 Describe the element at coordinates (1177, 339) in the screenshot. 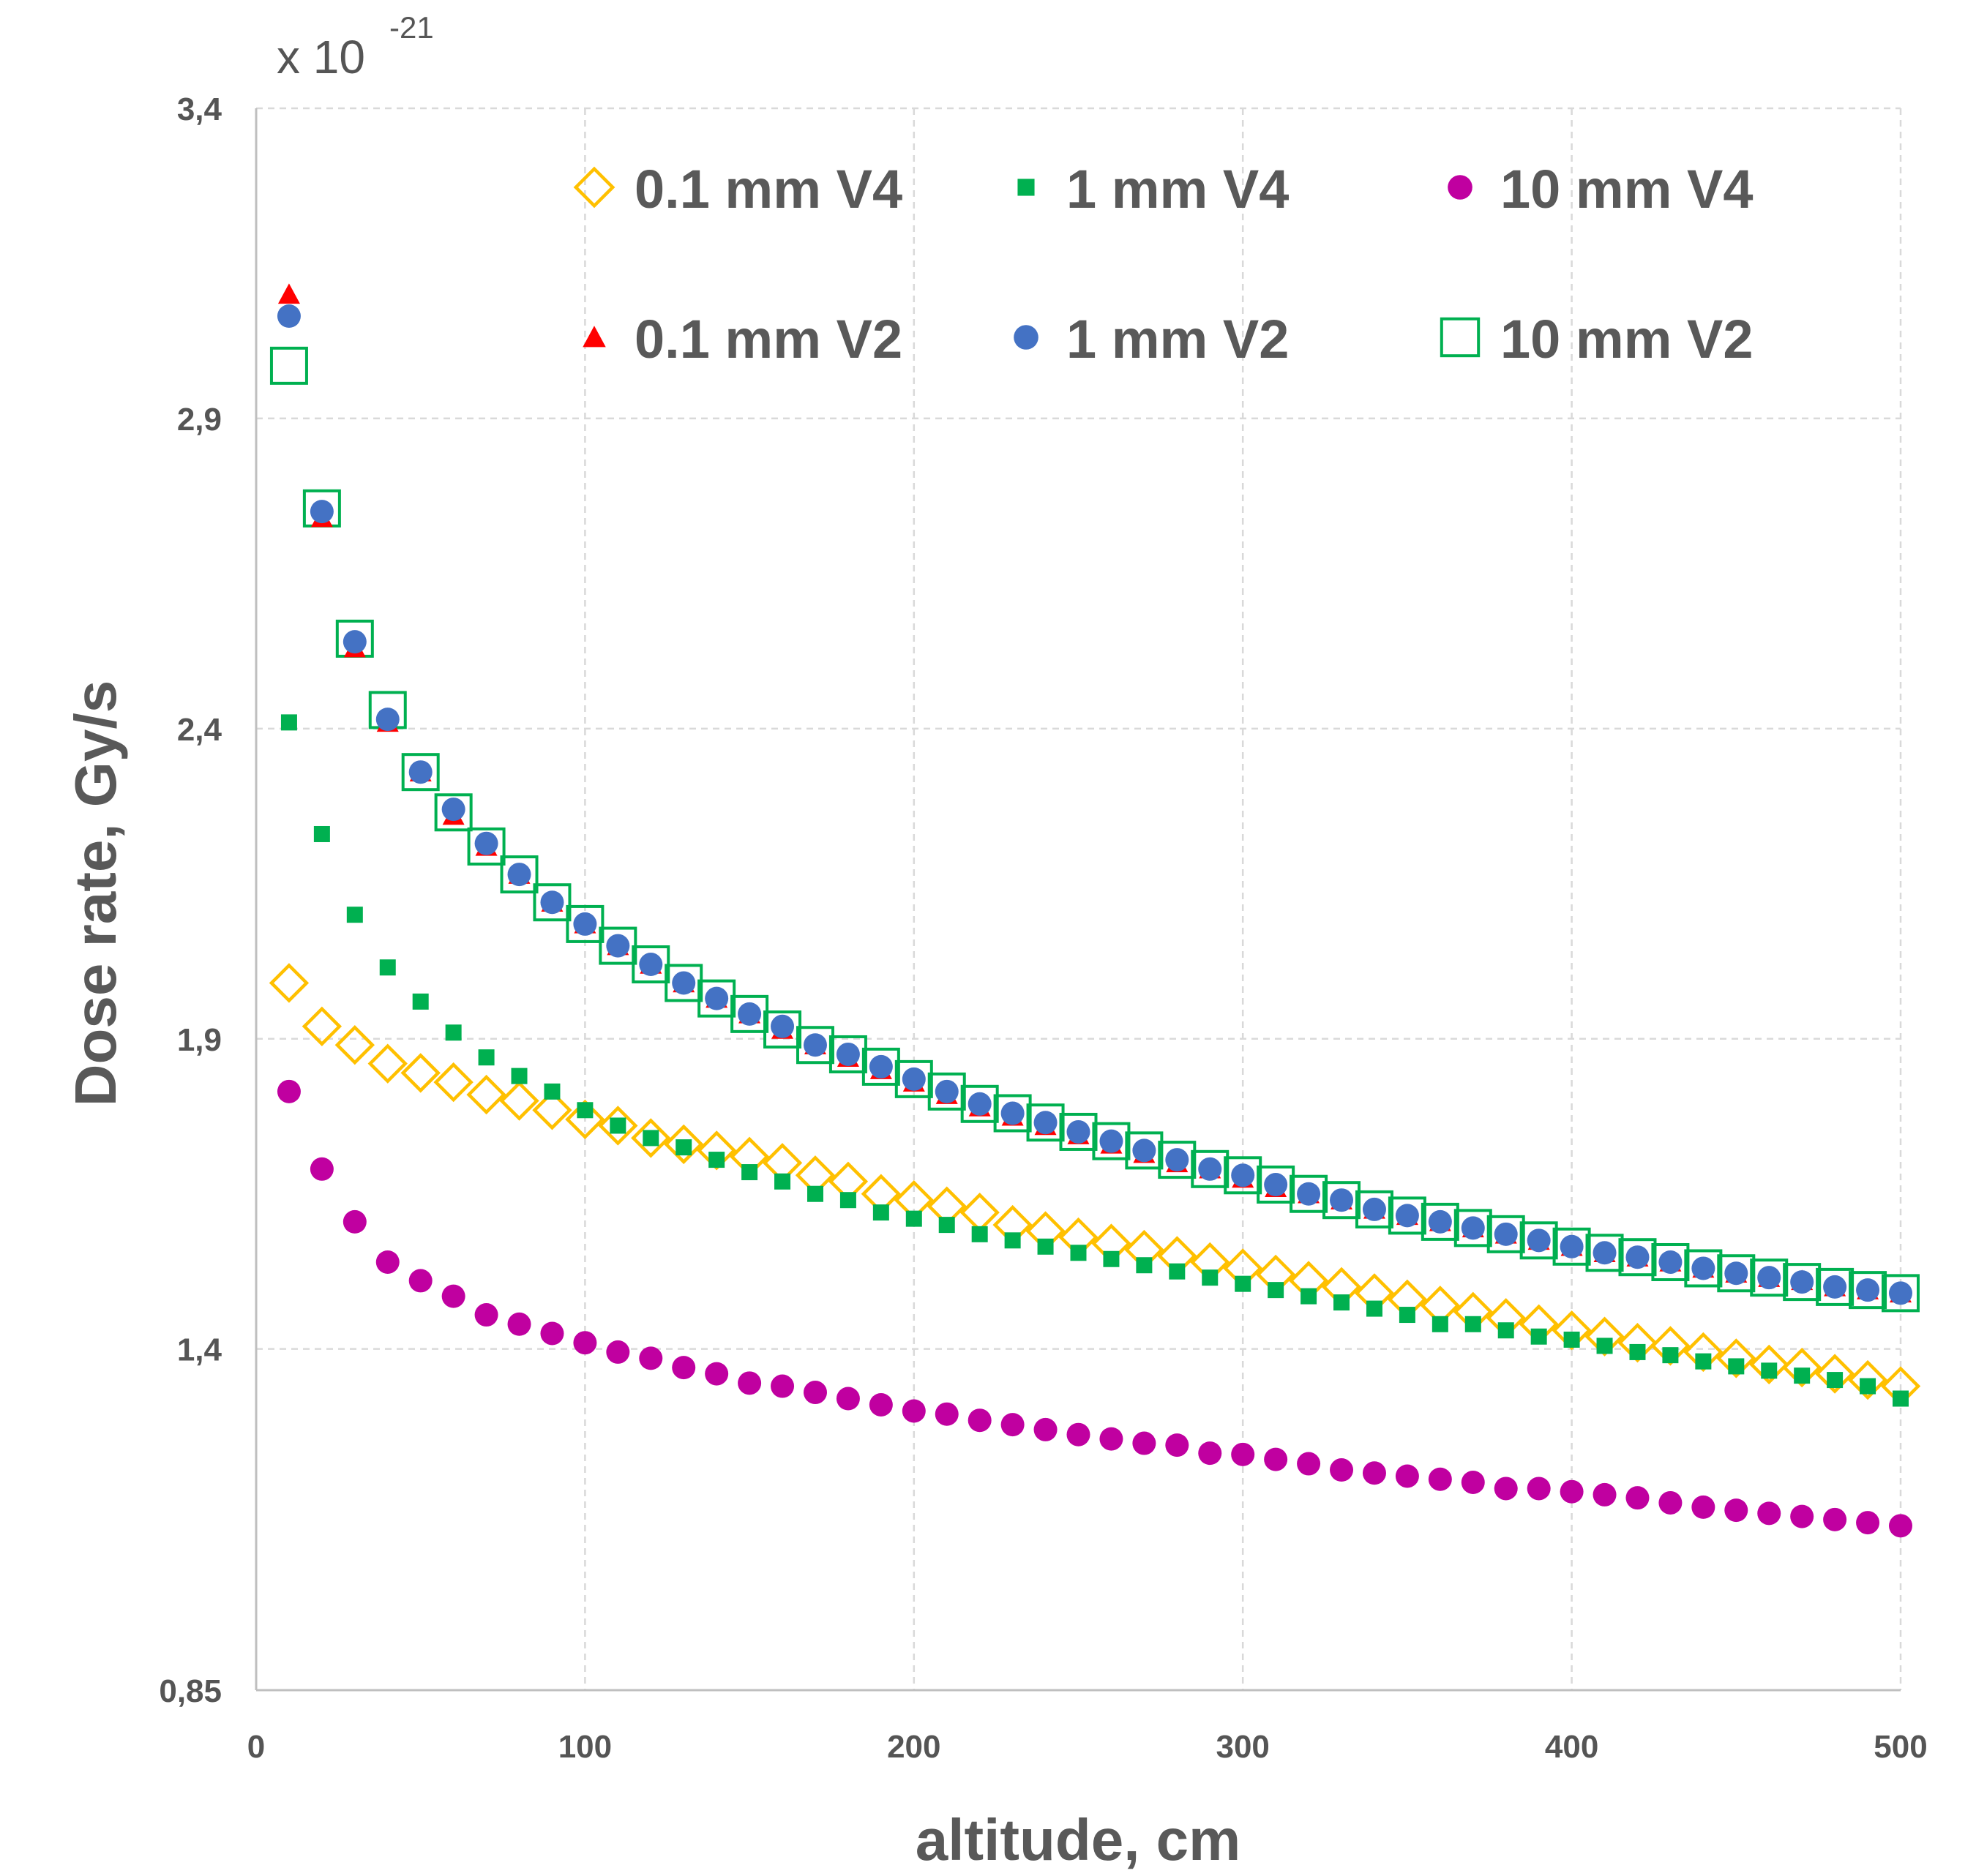

I see `legend-label: 1 mm V2` at that location.